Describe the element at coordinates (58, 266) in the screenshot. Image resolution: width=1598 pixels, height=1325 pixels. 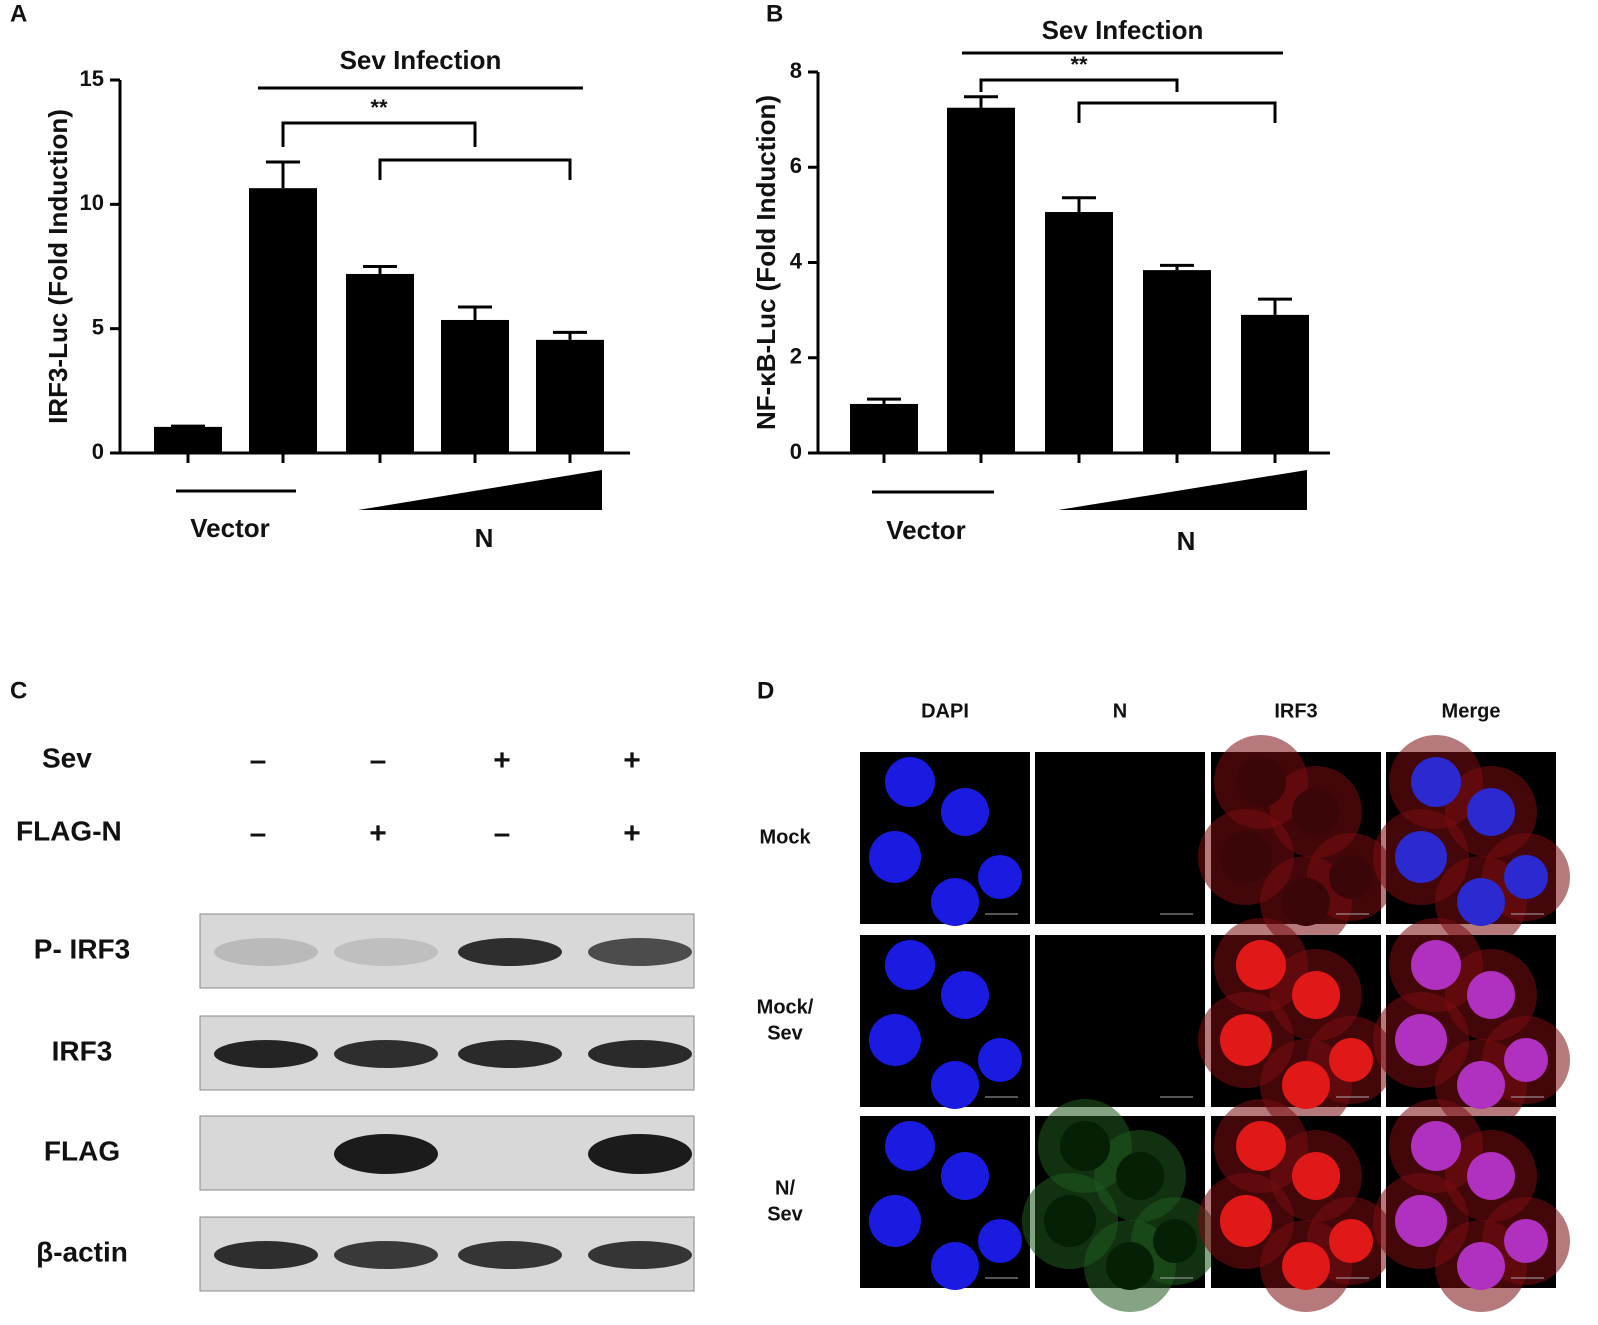
I see `y-axis-label: IRF3-Luc (Fold Induction)` at that location.